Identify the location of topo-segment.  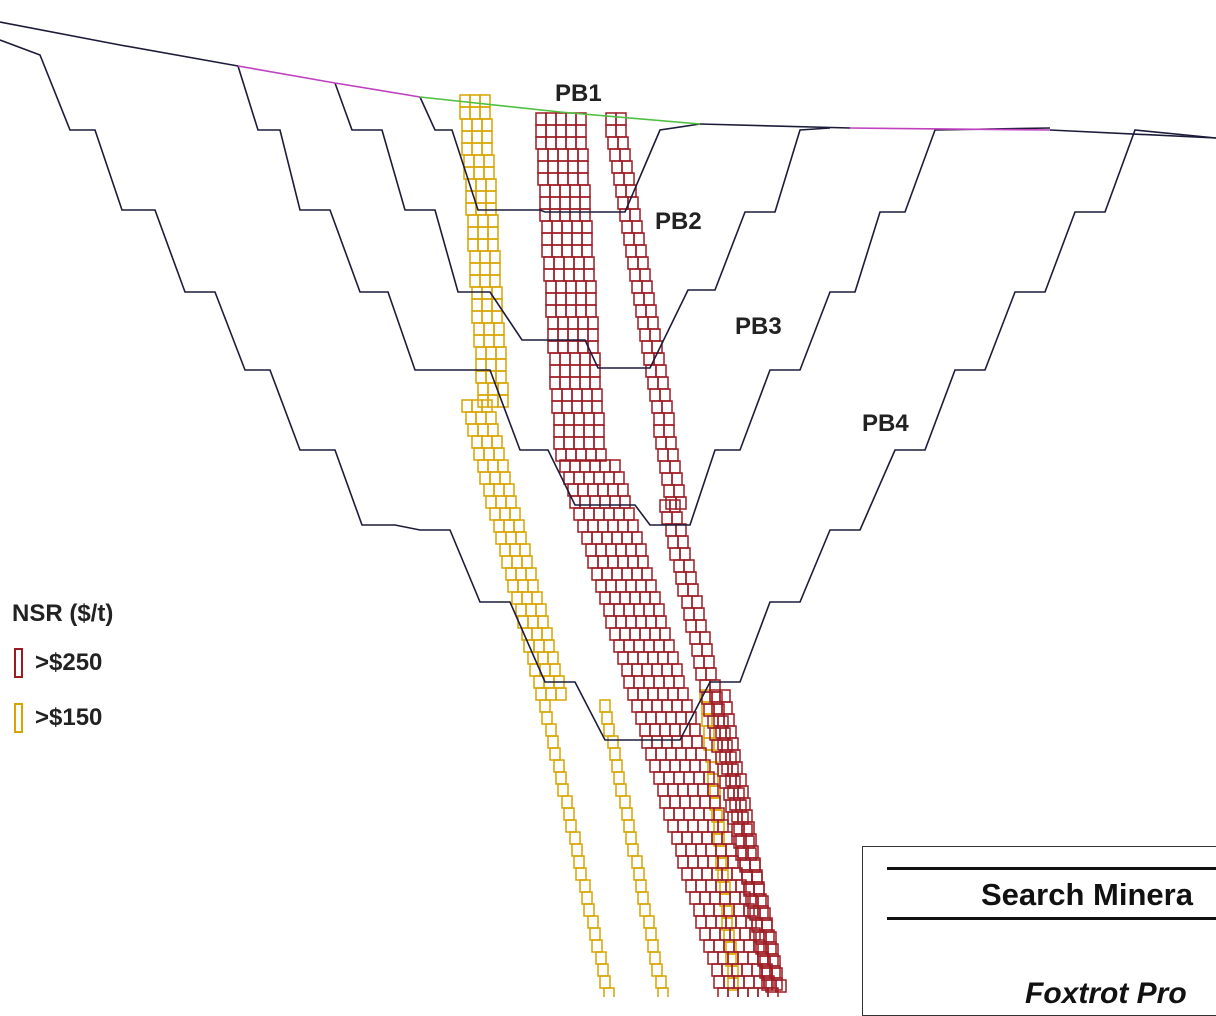
(775, 126).